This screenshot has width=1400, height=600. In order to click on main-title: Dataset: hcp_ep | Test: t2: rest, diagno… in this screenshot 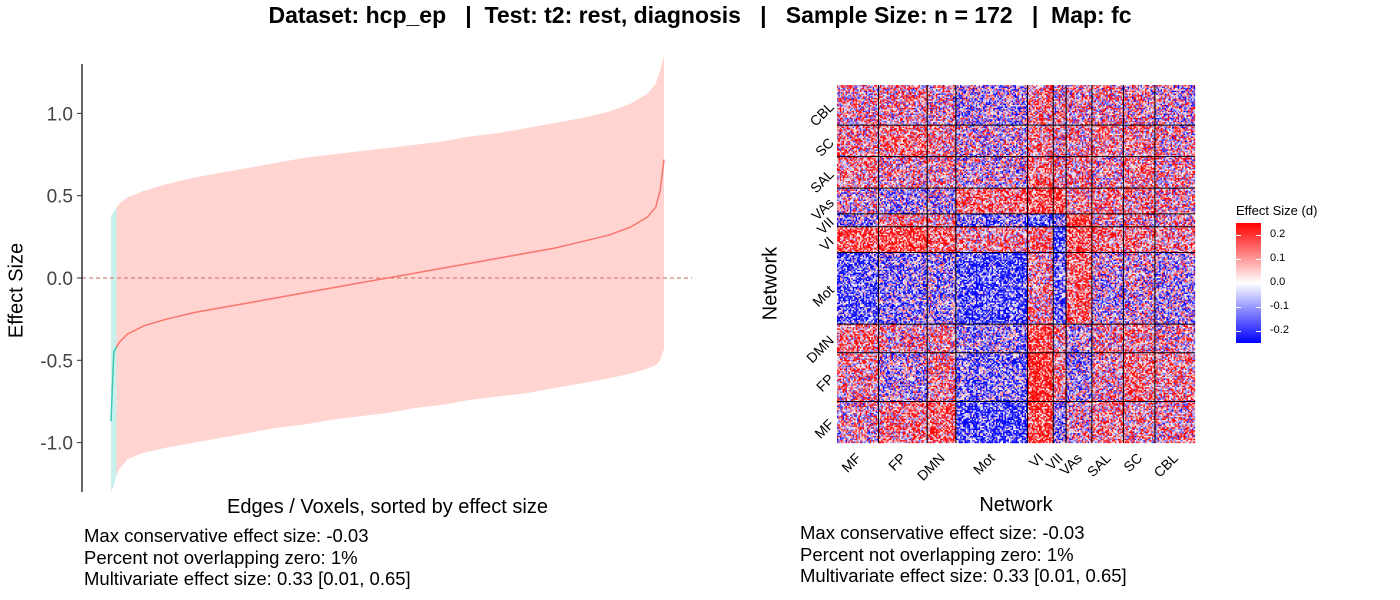, I will do `click(700, 15)`.